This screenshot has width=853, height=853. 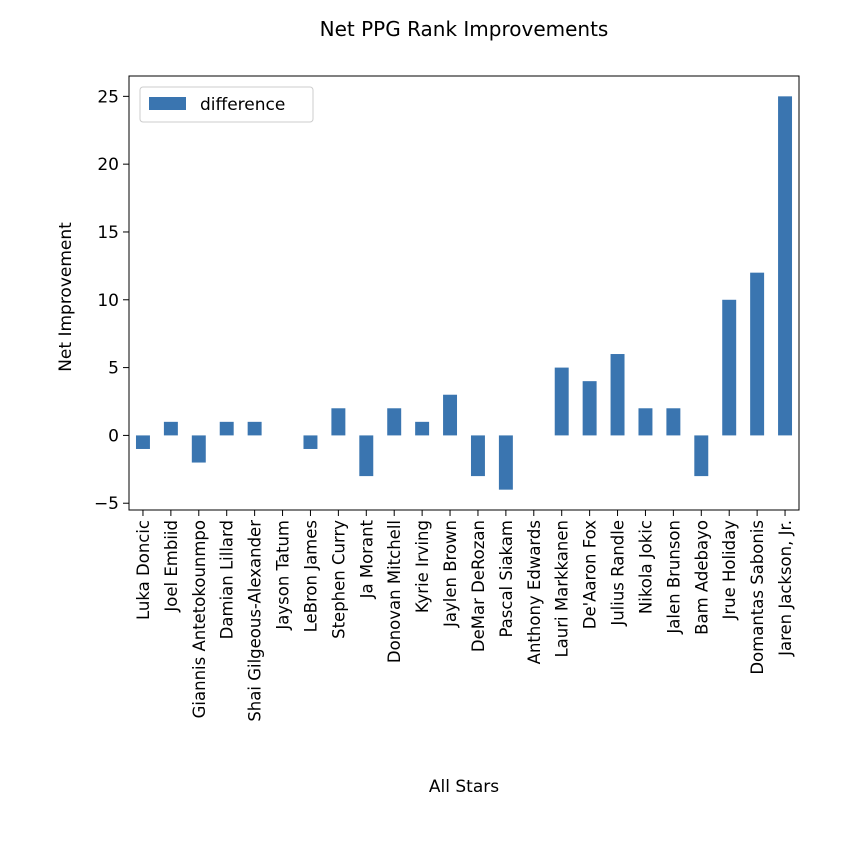 I want to click on x-tick-label: Nikola Jokic, so click(x=645, y=567).